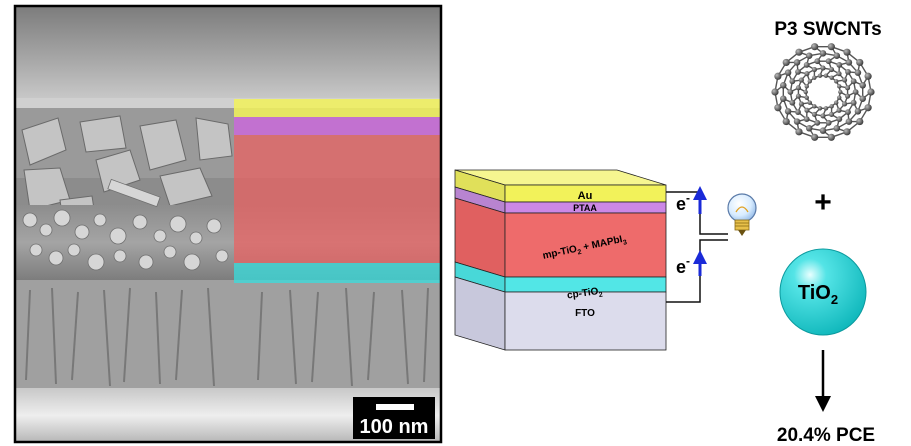  I want to click on nanotube-title: P3 SWCNTs, so click(827, 29).